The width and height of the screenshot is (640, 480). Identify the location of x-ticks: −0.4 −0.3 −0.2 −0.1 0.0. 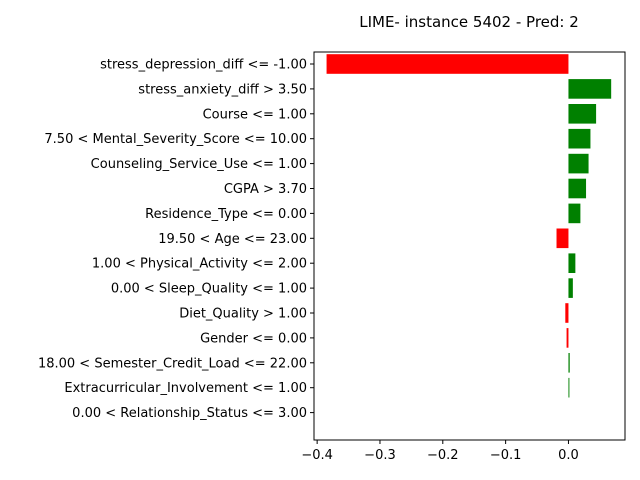
(440, 451).